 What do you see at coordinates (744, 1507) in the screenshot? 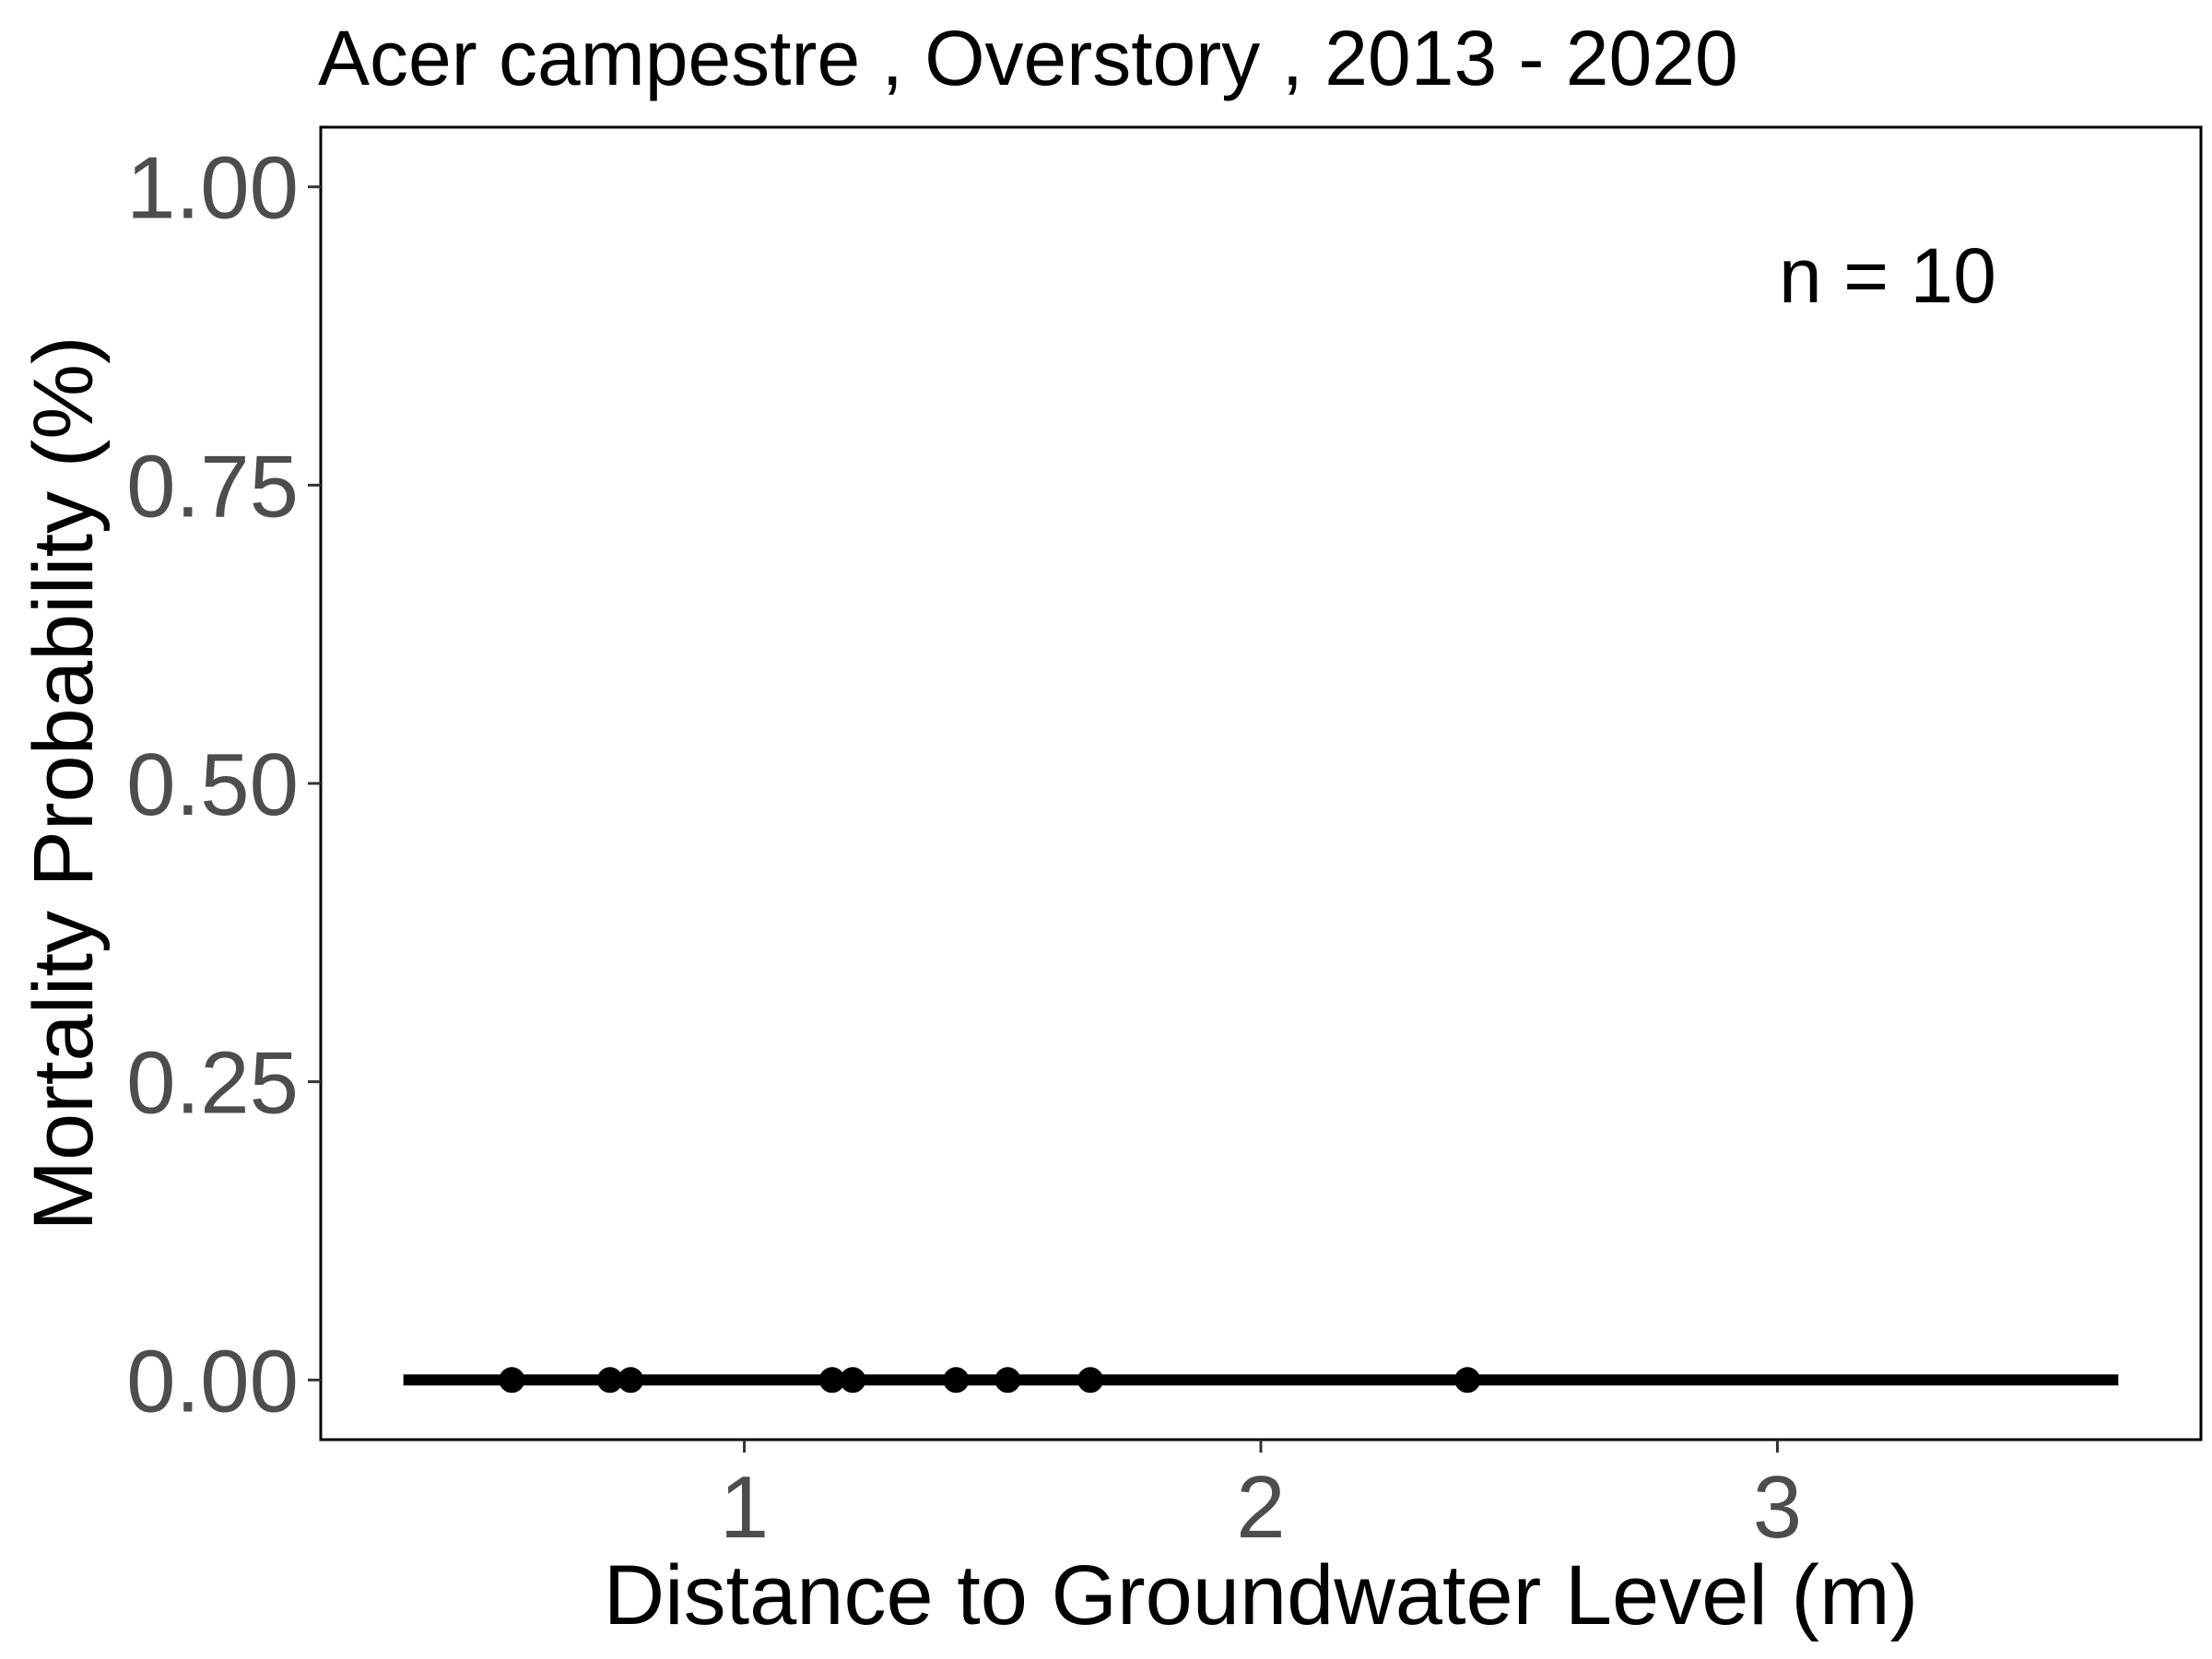
I see `x-tick-label: 1` at bounding box center [744, 1507].